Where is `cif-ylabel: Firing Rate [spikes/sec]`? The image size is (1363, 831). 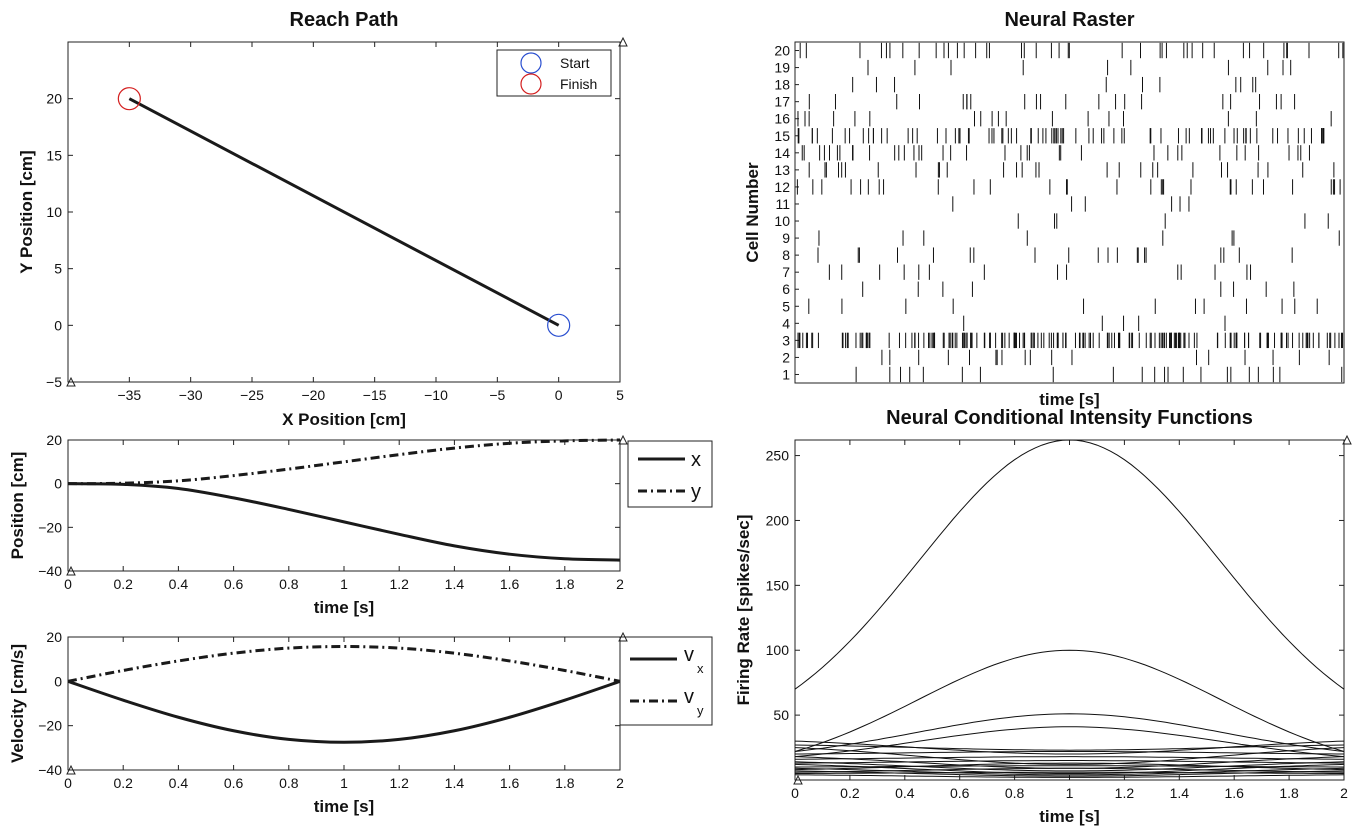
cif-ylabel: Firing Rate [spikes/sec] is located at coordinates (743, 610).